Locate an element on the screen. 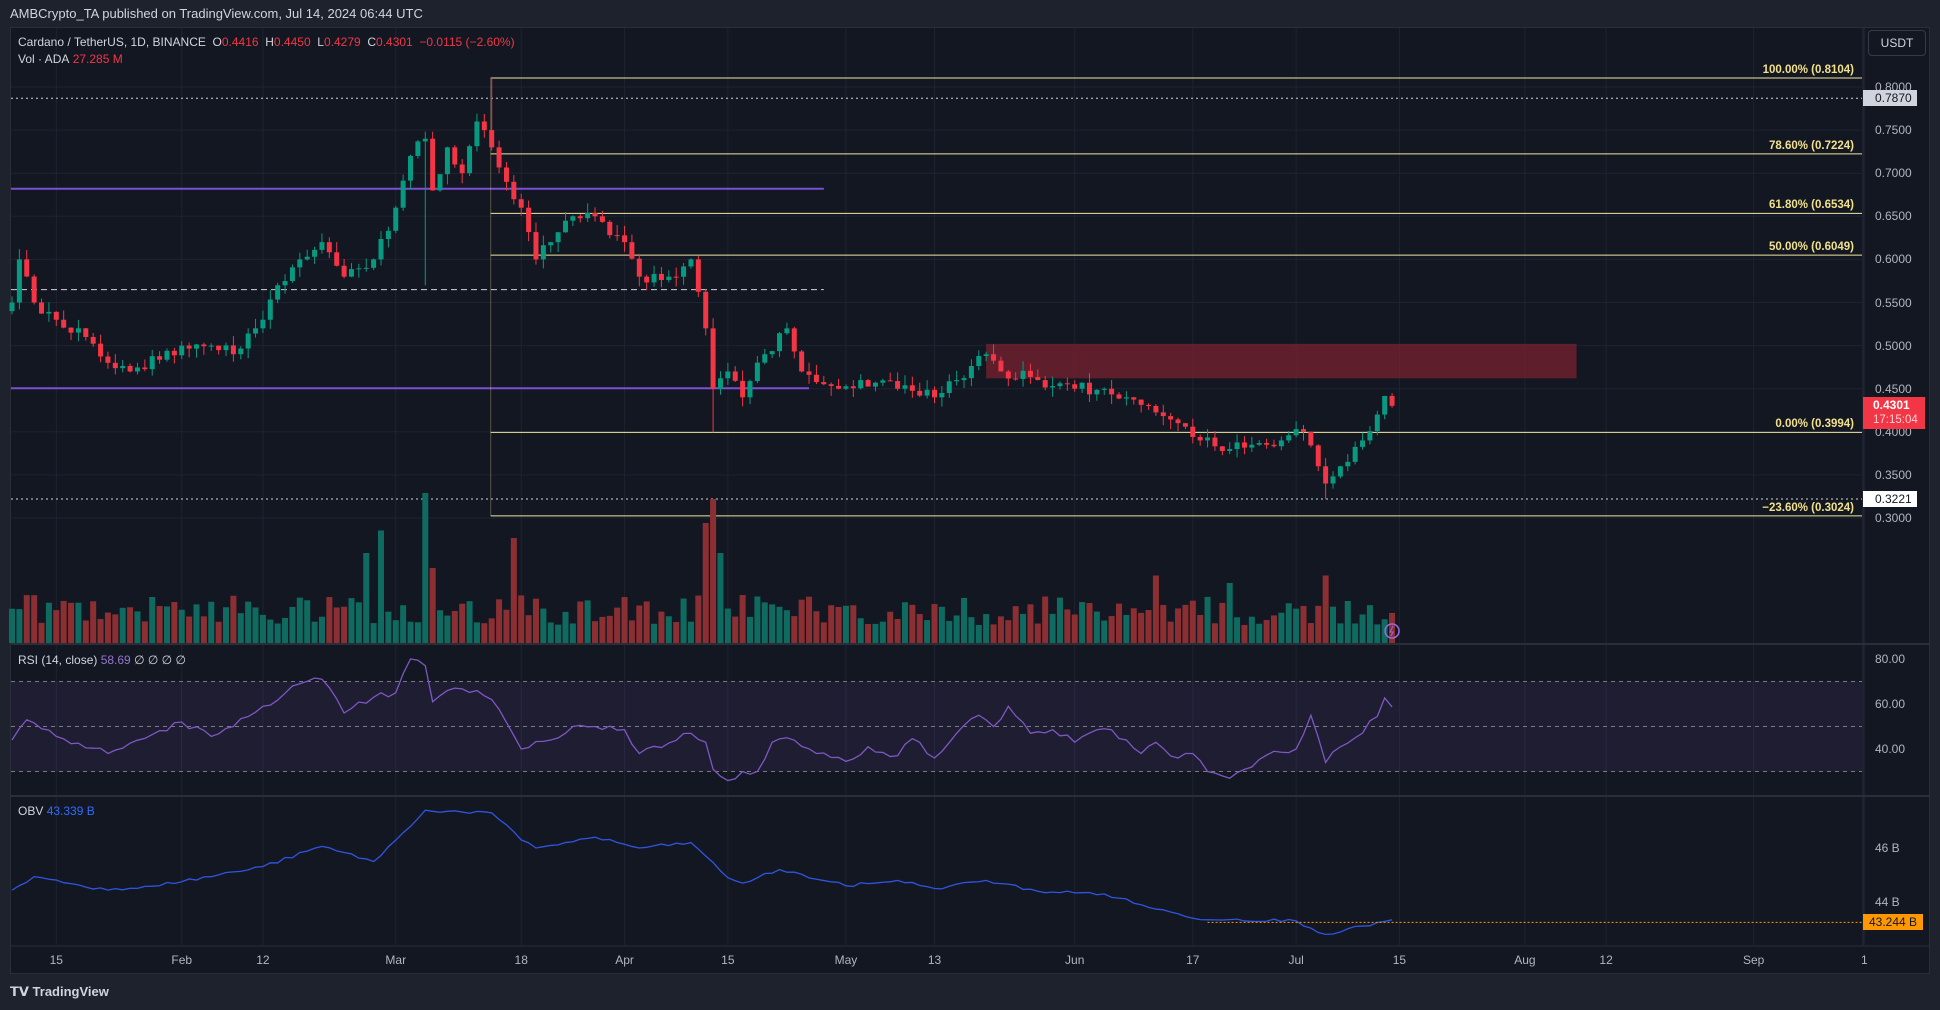 Image resolution: width=1940 pixels, height=1010 pixels. fib-label: 100.00% (0.8104) is located at coordinates (1808, 70).